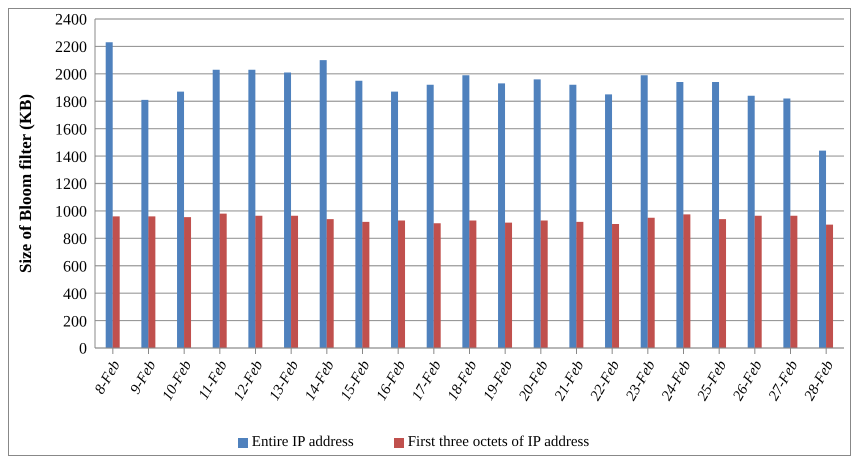 The width and height of the screenshot is (859, 464). Describe the element at coordinates (71, 102) in the screenshot. I see `y-tick-label: 1800` at that location.